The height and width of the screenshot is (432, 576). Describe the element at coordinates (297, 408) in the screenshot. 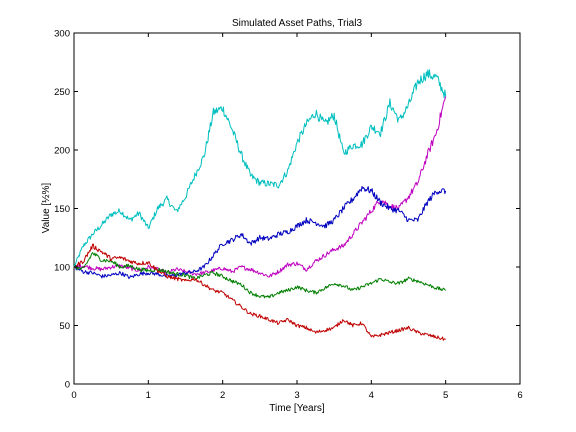

I see `x-axis-label: Time [Years]` at that location.